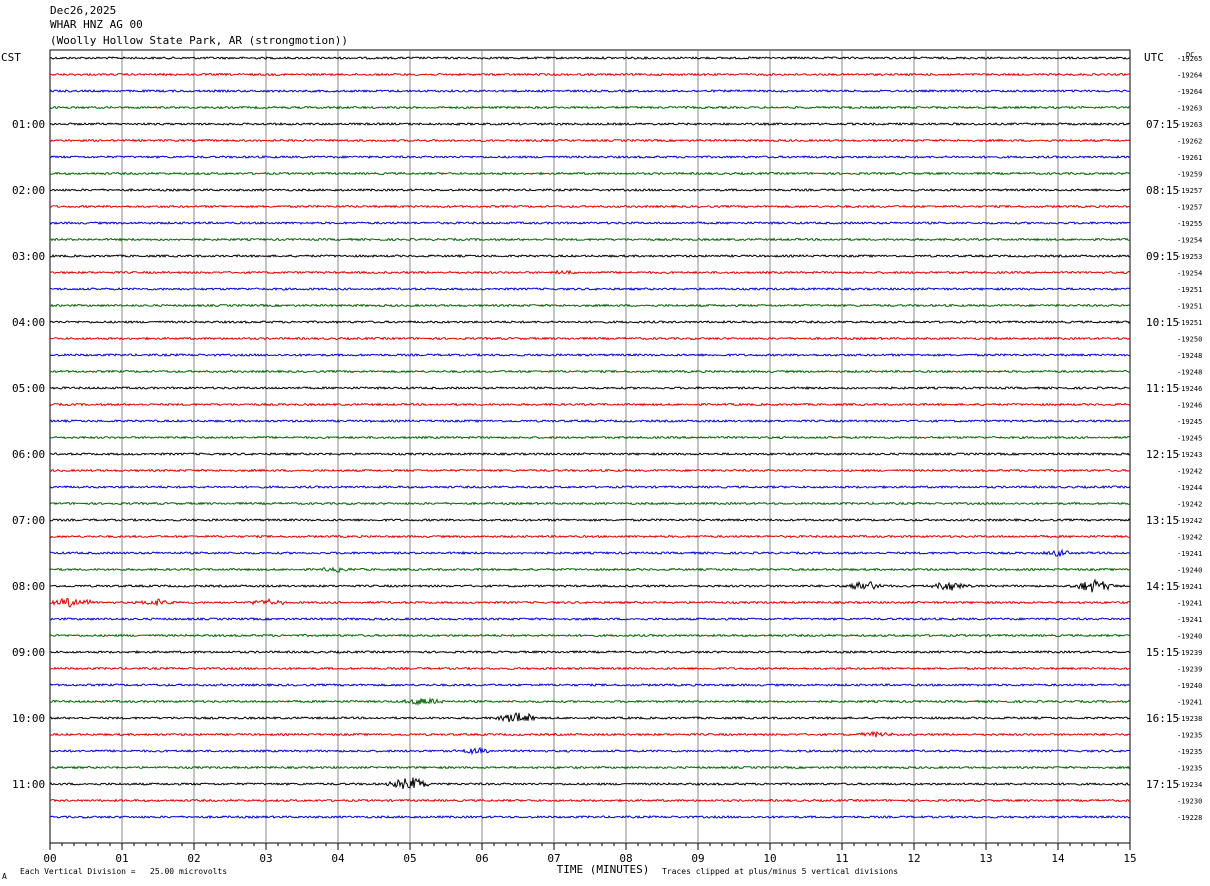 The width and height of the screenshot is (1210, 886). I want to click on utc-hour-label: 09:15, so click(1162, 256).